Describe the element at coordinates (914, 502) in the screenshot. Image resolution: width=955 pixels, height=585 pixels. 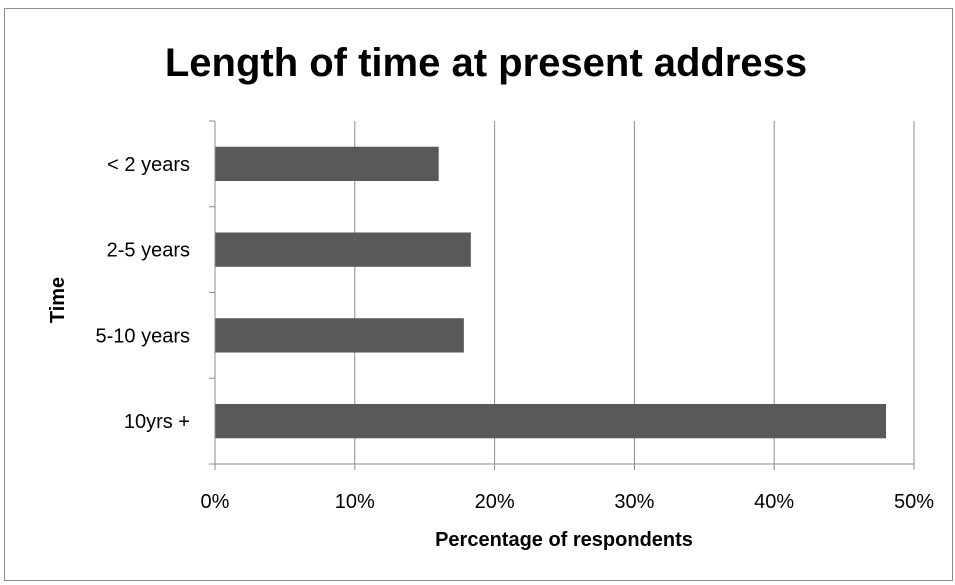
I see `x-tick-label: 50%` at that location.